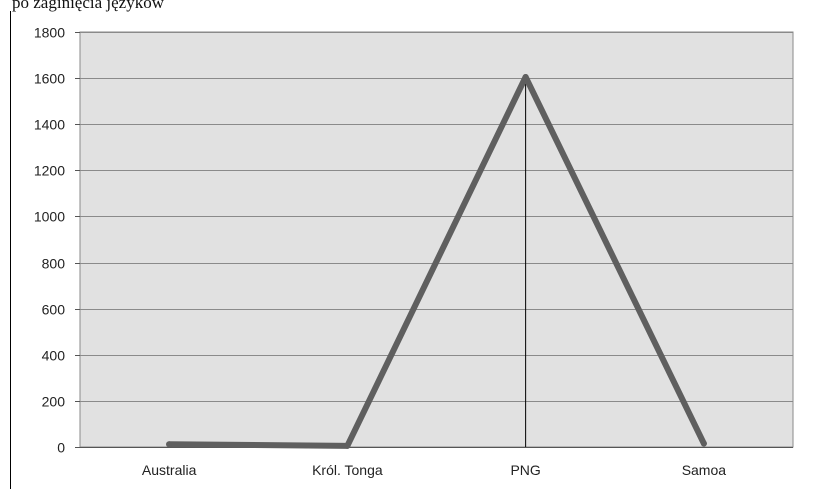 The height and width of the screenshot is (489, 832). What do you see at coordinates (49, 217) in the screenshot?
I see `y-tick-label: 1000` at bounding box center [49, 217].